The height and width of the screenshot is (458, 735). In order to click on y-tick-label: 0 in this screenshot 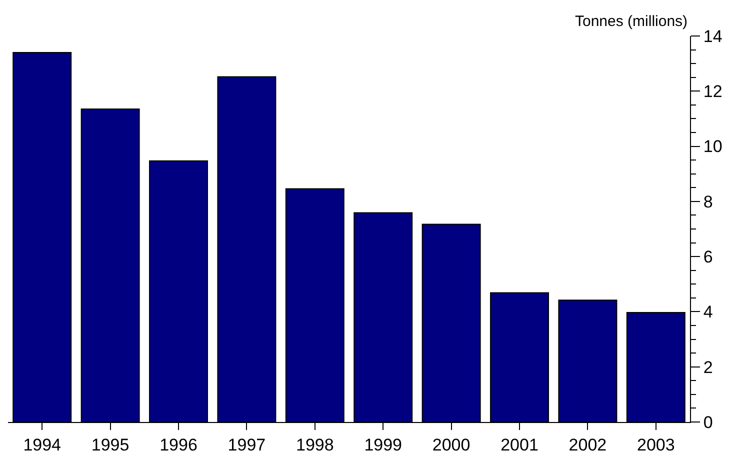, I will do `click(708, 422)`.